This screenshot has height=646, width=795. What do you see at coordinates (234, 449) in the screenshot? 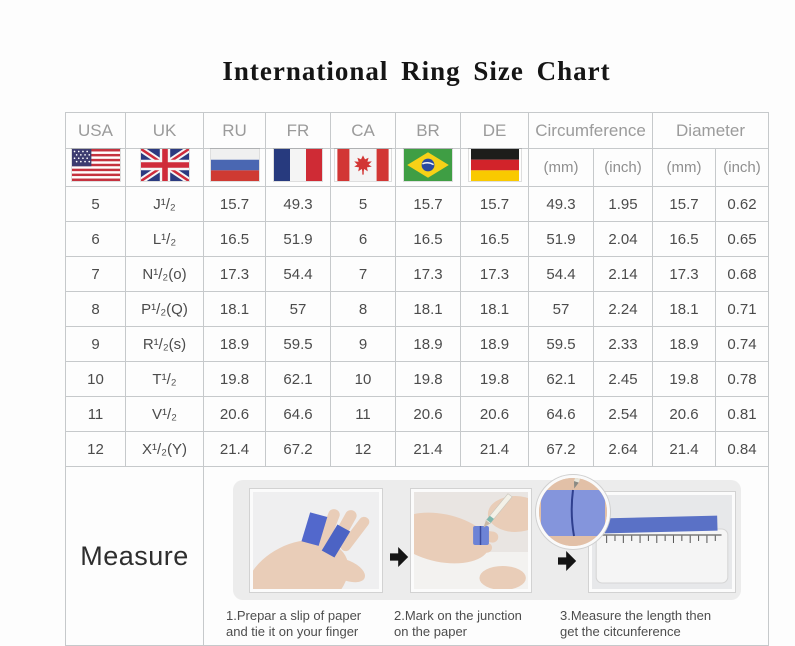
I see `cell-ru: 21.4` at bounding box center [234, 449].